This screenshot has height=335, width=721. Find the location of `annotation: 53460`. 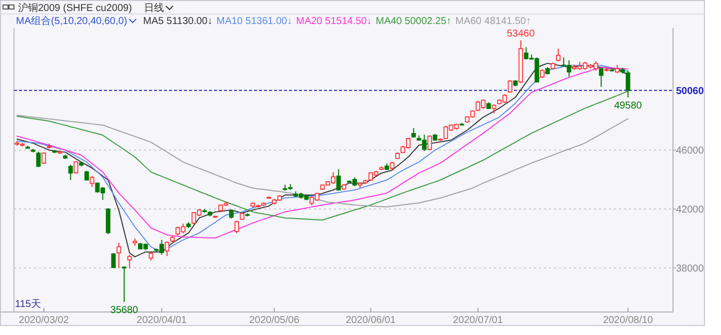

annotation: 53460 is located at coordinates (521, 34).